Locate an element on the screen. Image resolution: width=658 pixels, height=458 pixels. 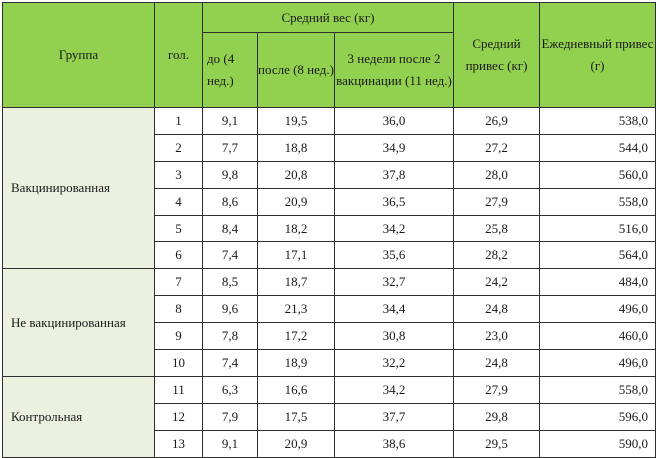
daily-gain-cell: 460,0 is located at coordinates (598, 336).